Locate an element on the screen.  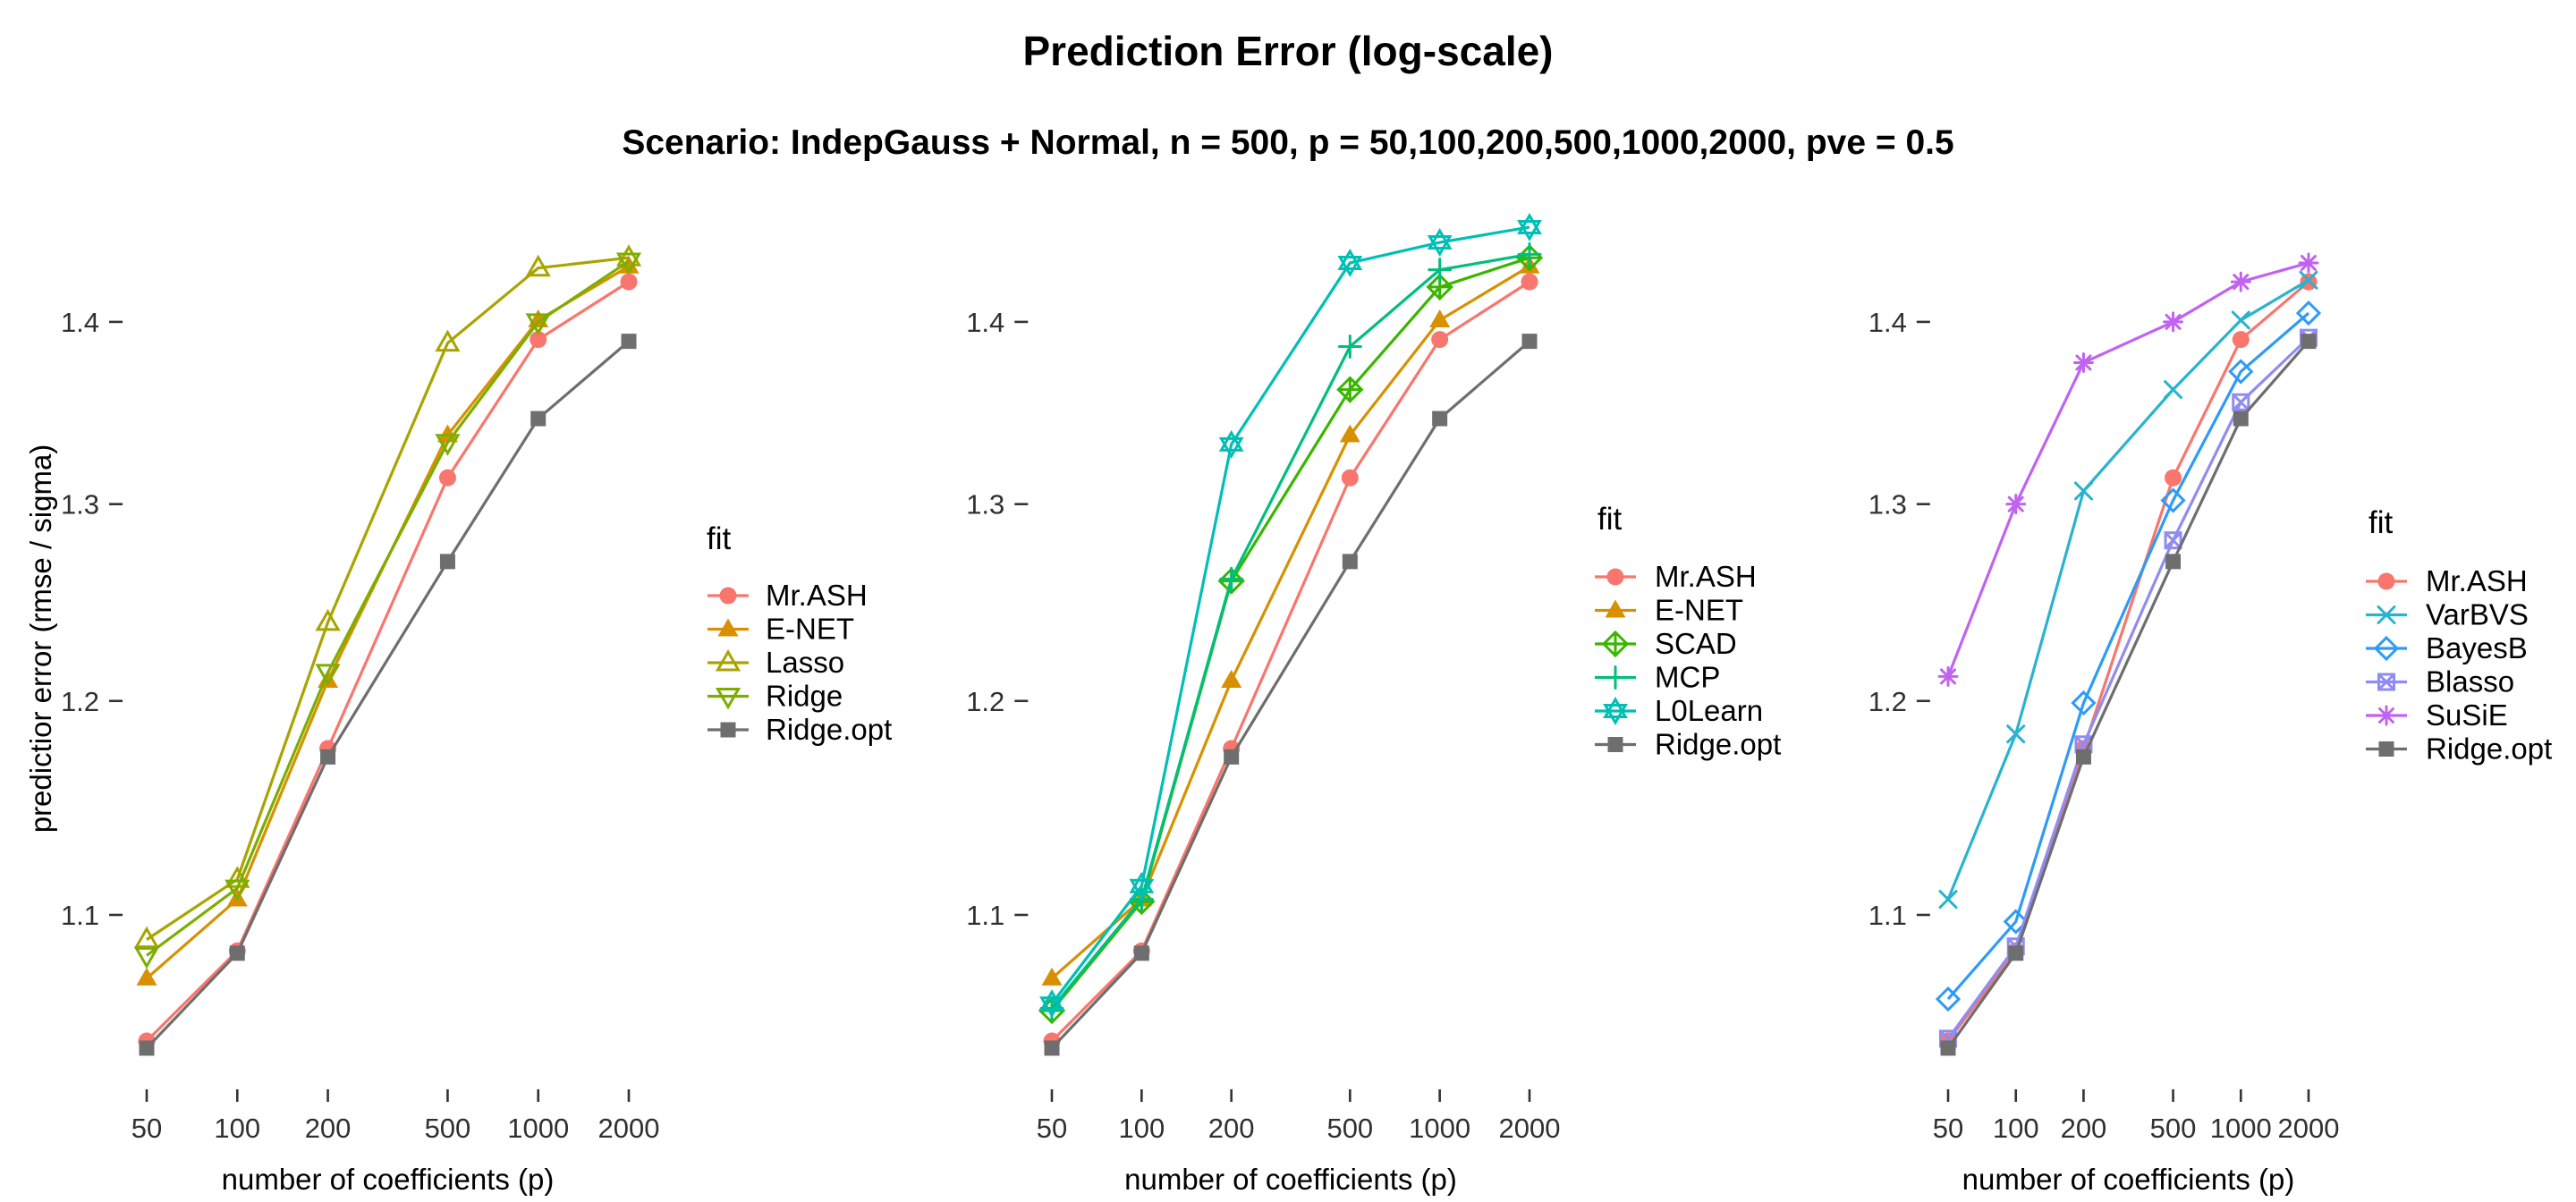
legend-item-E-NET: E-NET is located at coordinates (781, 629).